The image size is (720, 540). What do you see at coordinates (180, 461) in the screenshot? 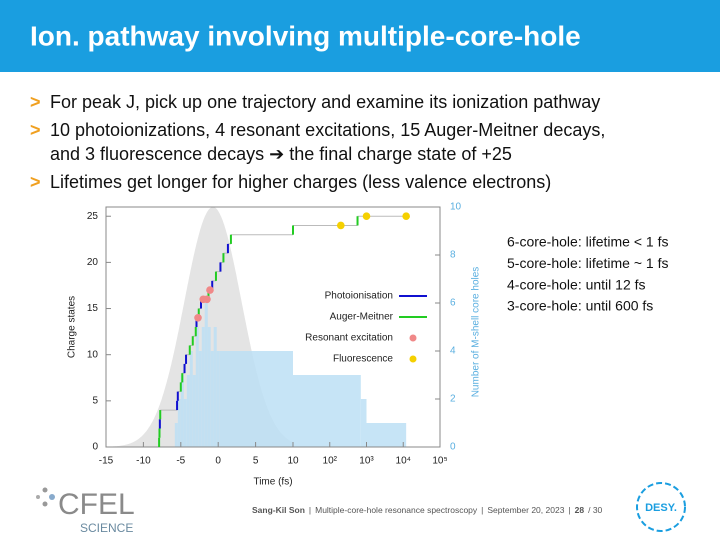
I see `x-tick-label: -5` at bounding box center [180, 461].